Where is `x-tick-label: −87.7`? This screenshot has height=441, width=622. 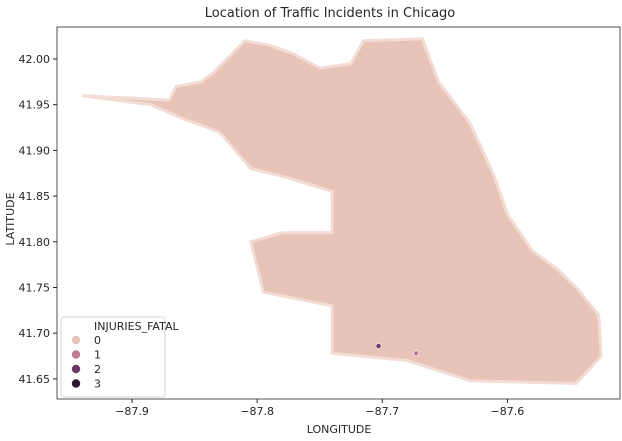
x-tick-label: −87.7 is located at coordinates (382, 411).